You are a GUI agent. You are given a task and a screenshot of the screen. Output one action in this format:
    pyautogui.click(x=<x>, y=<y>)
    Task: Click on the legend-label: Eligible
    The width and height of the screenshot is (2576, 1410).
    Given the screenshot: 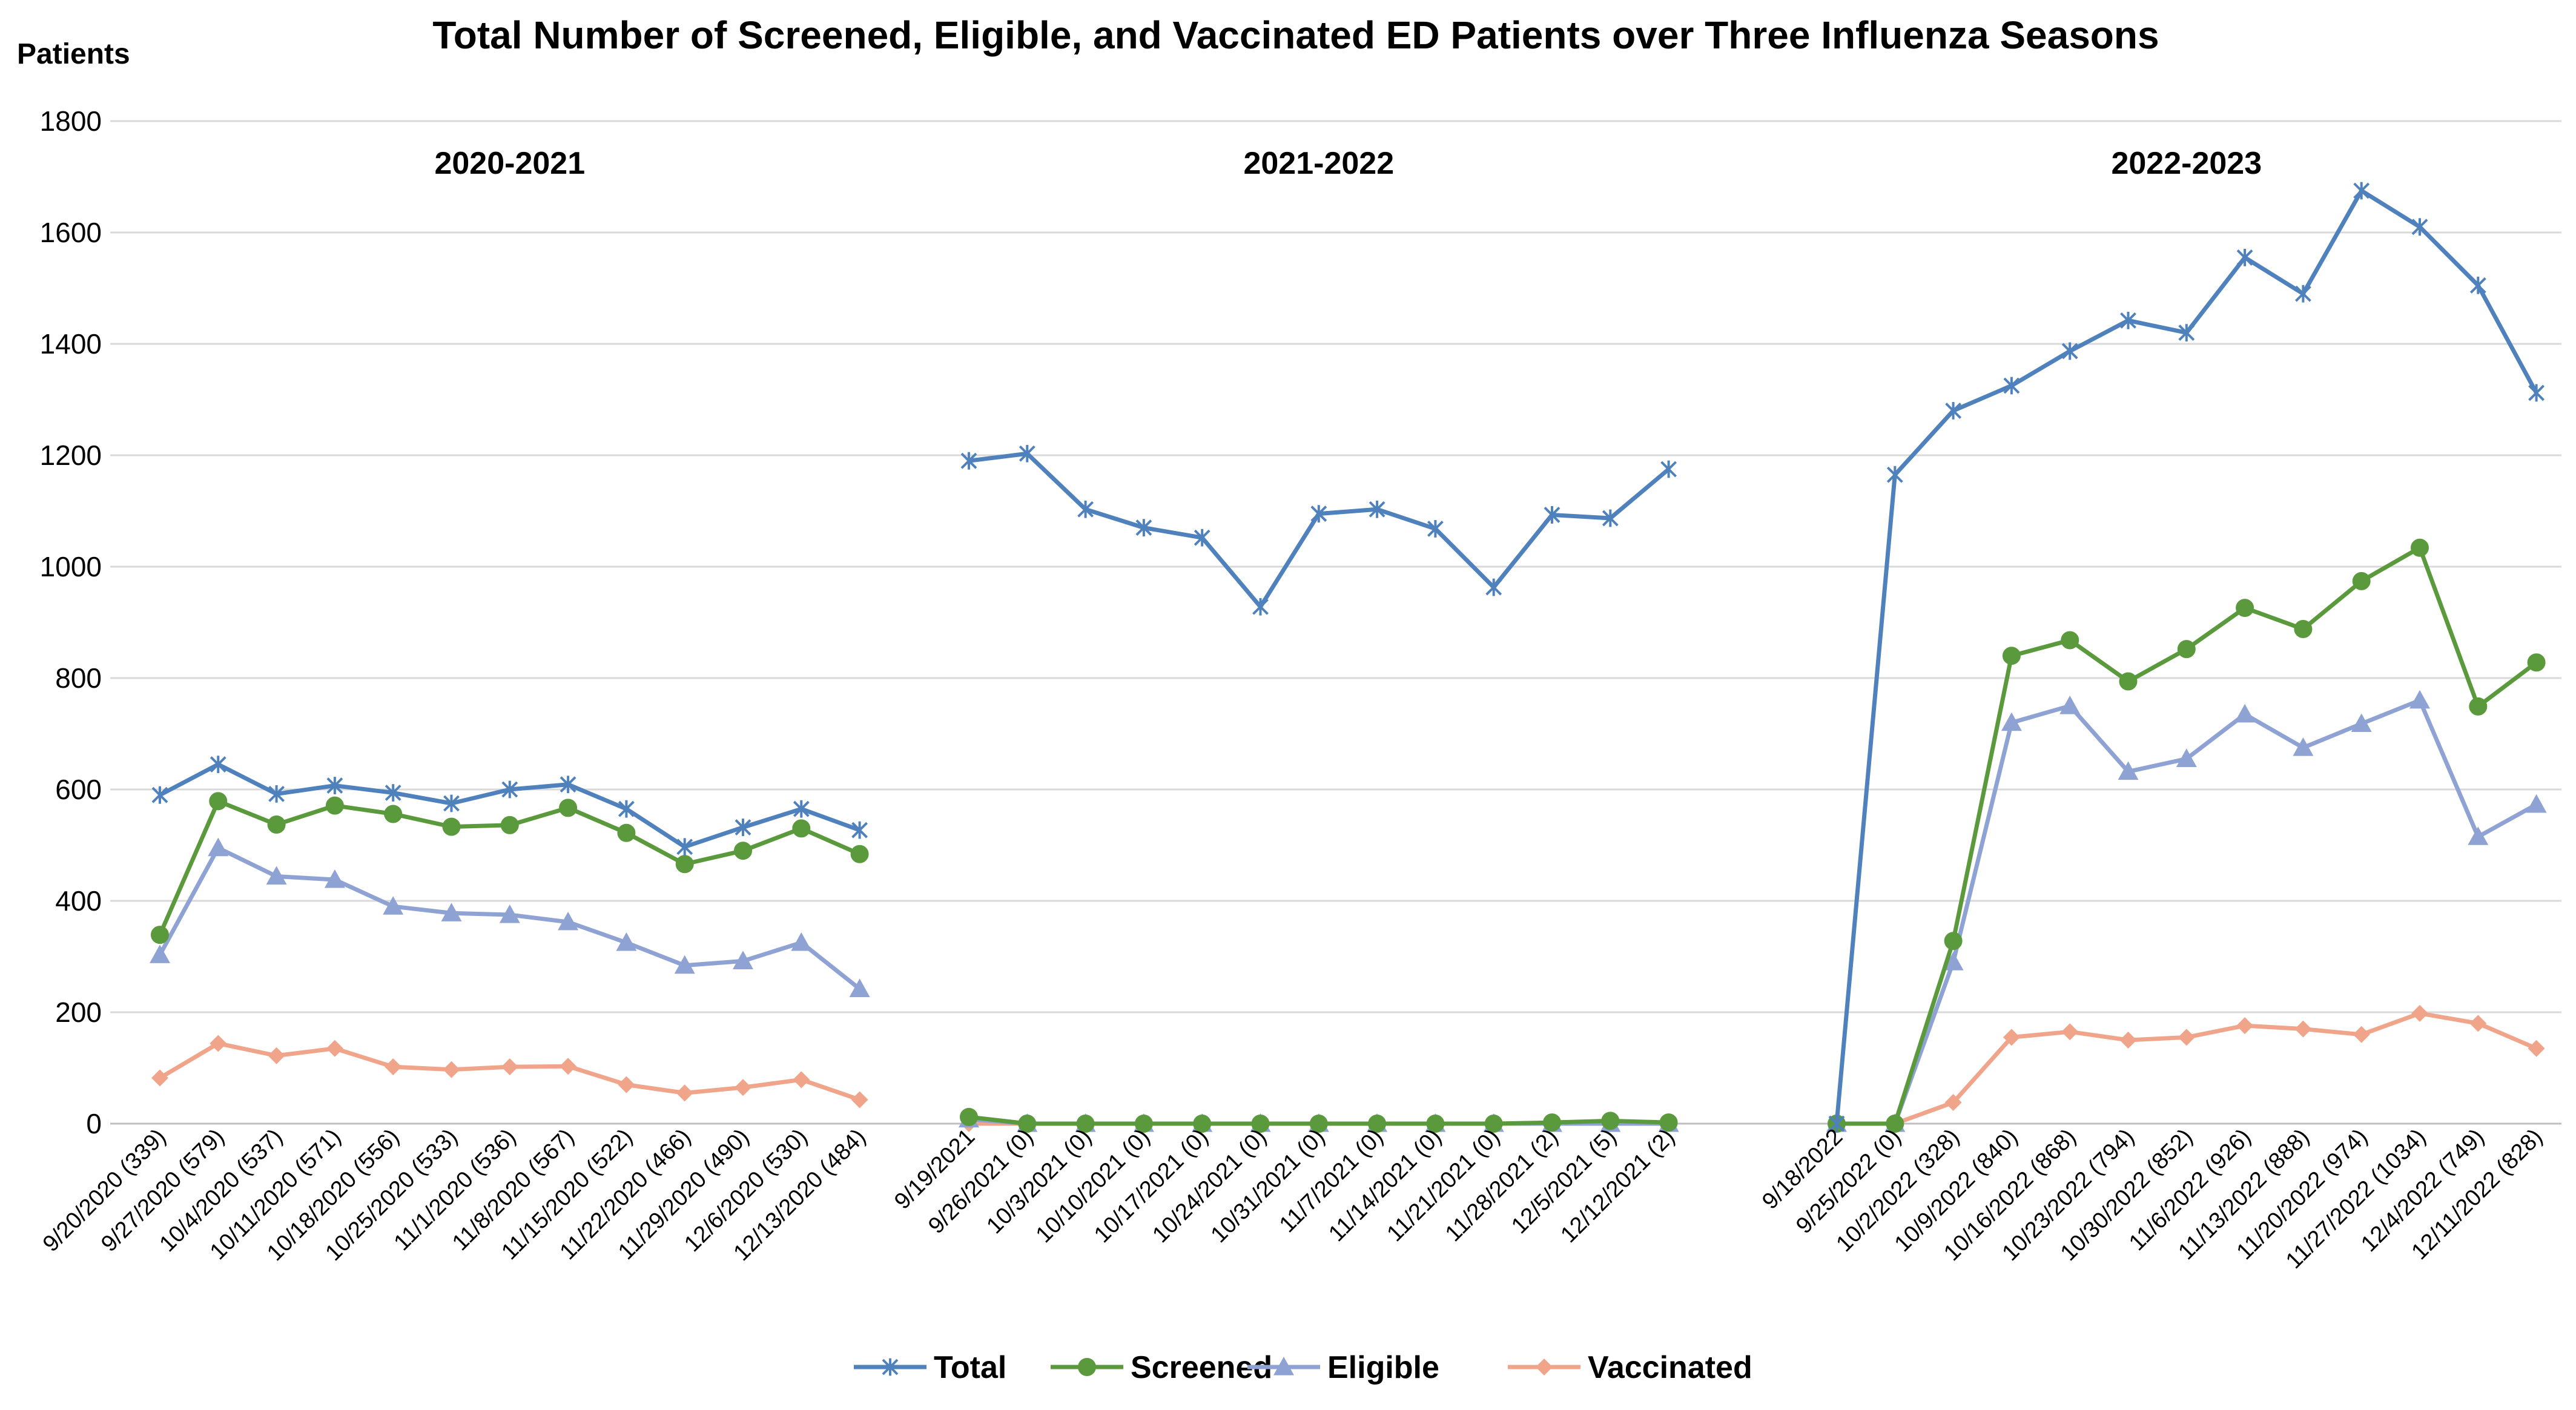 What is the action you would take?
    pyautogui.click(x=1383, y=1367)
    